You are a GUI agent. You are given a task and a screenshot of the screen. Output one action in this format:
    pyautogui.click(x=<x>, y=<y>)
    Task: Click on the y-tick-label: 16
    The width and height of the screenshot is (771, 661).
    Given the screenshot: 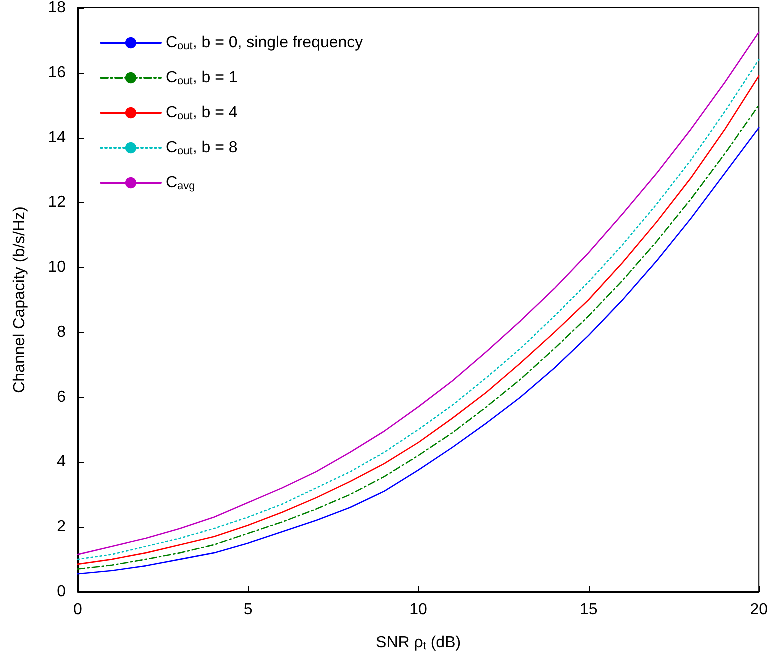 What is the action you would take?
    pyautogui.click(x=57, y=73)
    